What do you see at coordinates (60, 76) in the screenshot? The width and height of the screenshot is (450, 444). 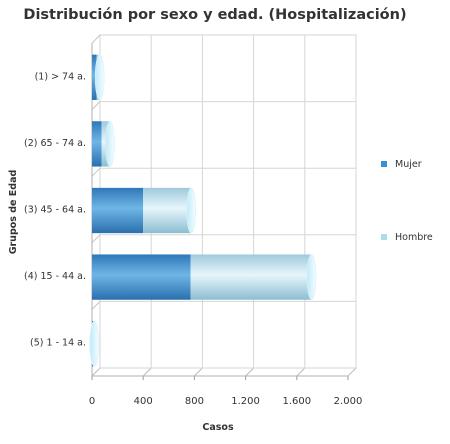 I see `category-label: (1) > 74 a.` at bounding box center [60, 76].